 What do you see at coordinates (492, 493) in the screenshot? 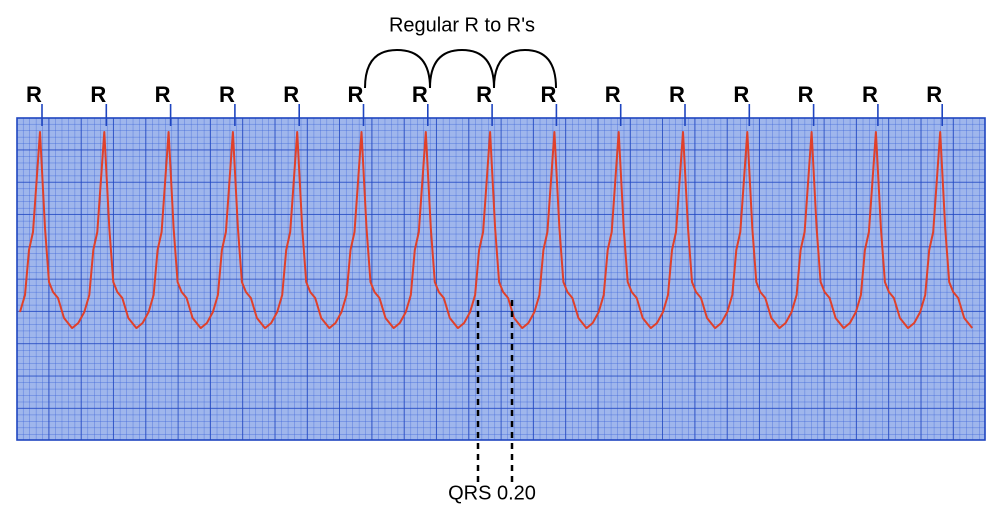
I see `qrs-label: QRS 0.20` at bounding box center [492, 493].